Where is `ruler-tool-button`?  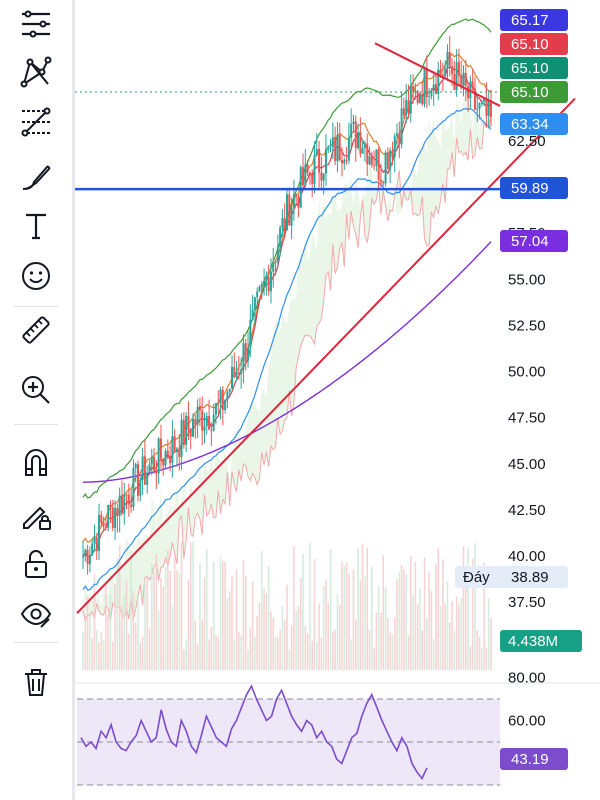 ruler-tool-button is located at coordinates (36, 330).